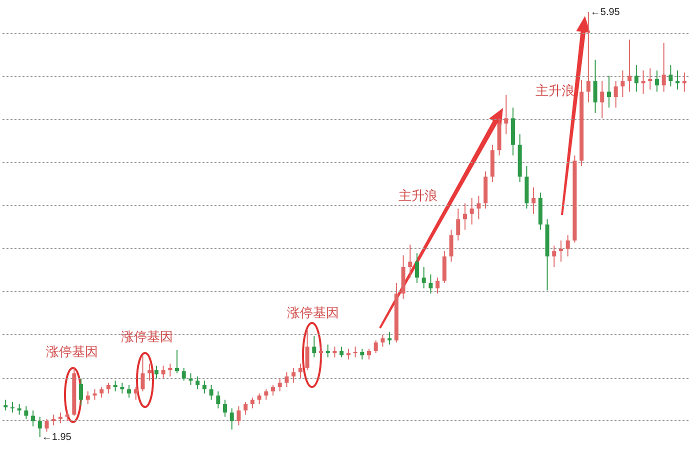 This screenshot has width=690, height=459. What do you see at coordinates (57, 437) in the screenshot?
I see `annotation: ←1.95` at bounding box center [57, 437].